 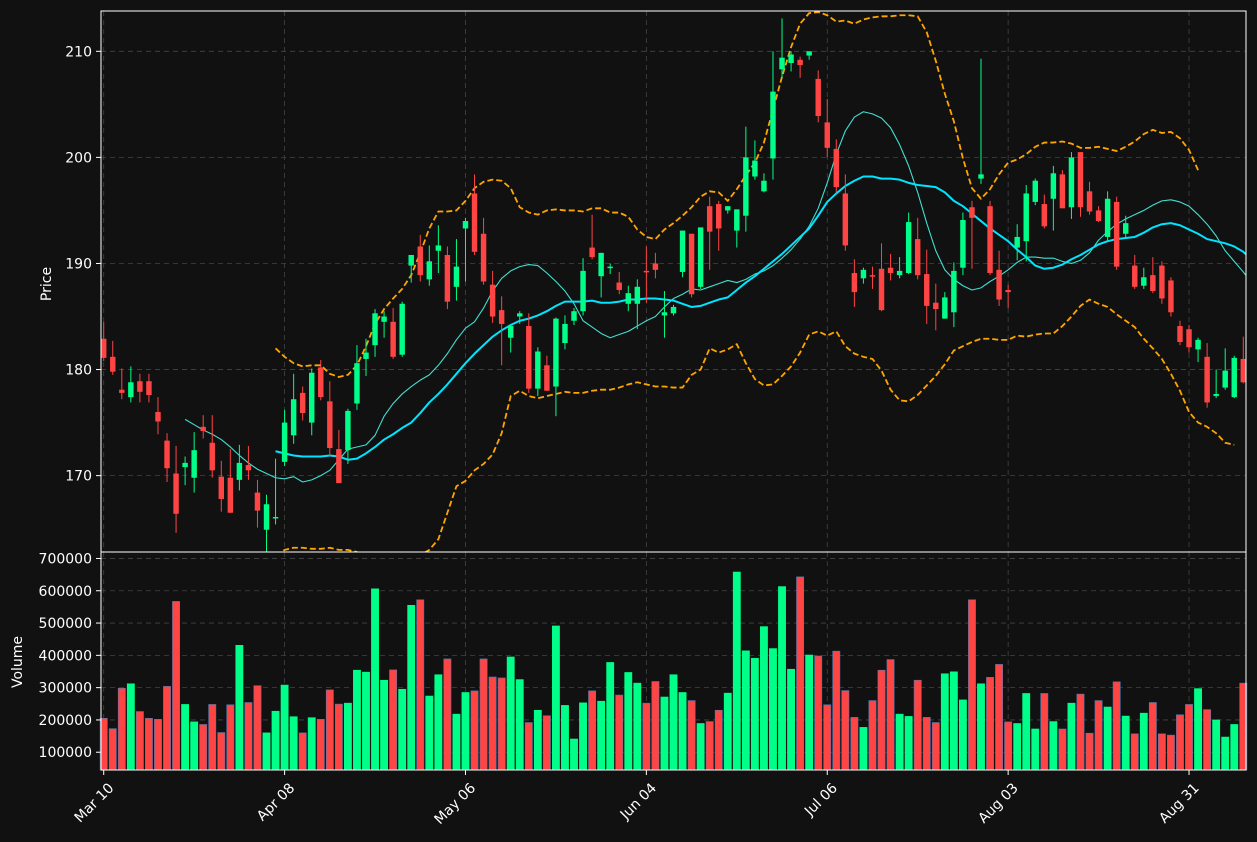 I want to click on volume-y-tick-label: 600000, so click(x=65, y=592).